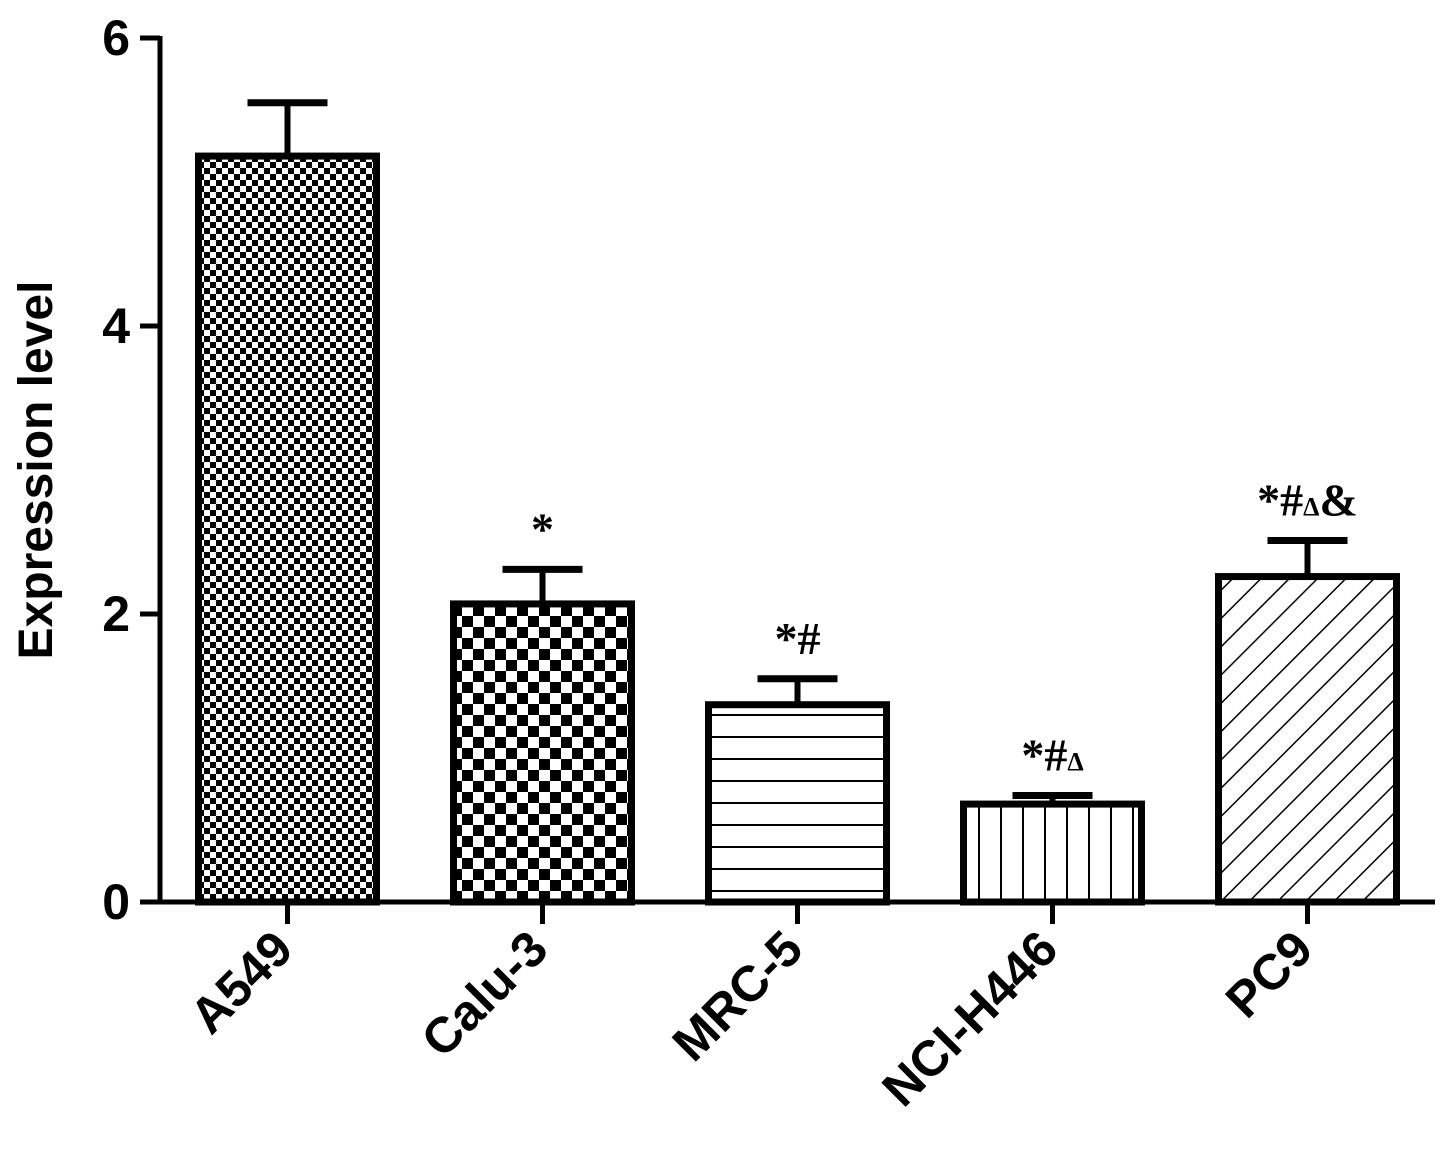  What do you see at coordinates (1269, 974) in the screenshot?
I see `x-tick-label-pc9: PC9` at bounding box center [1269, 974].